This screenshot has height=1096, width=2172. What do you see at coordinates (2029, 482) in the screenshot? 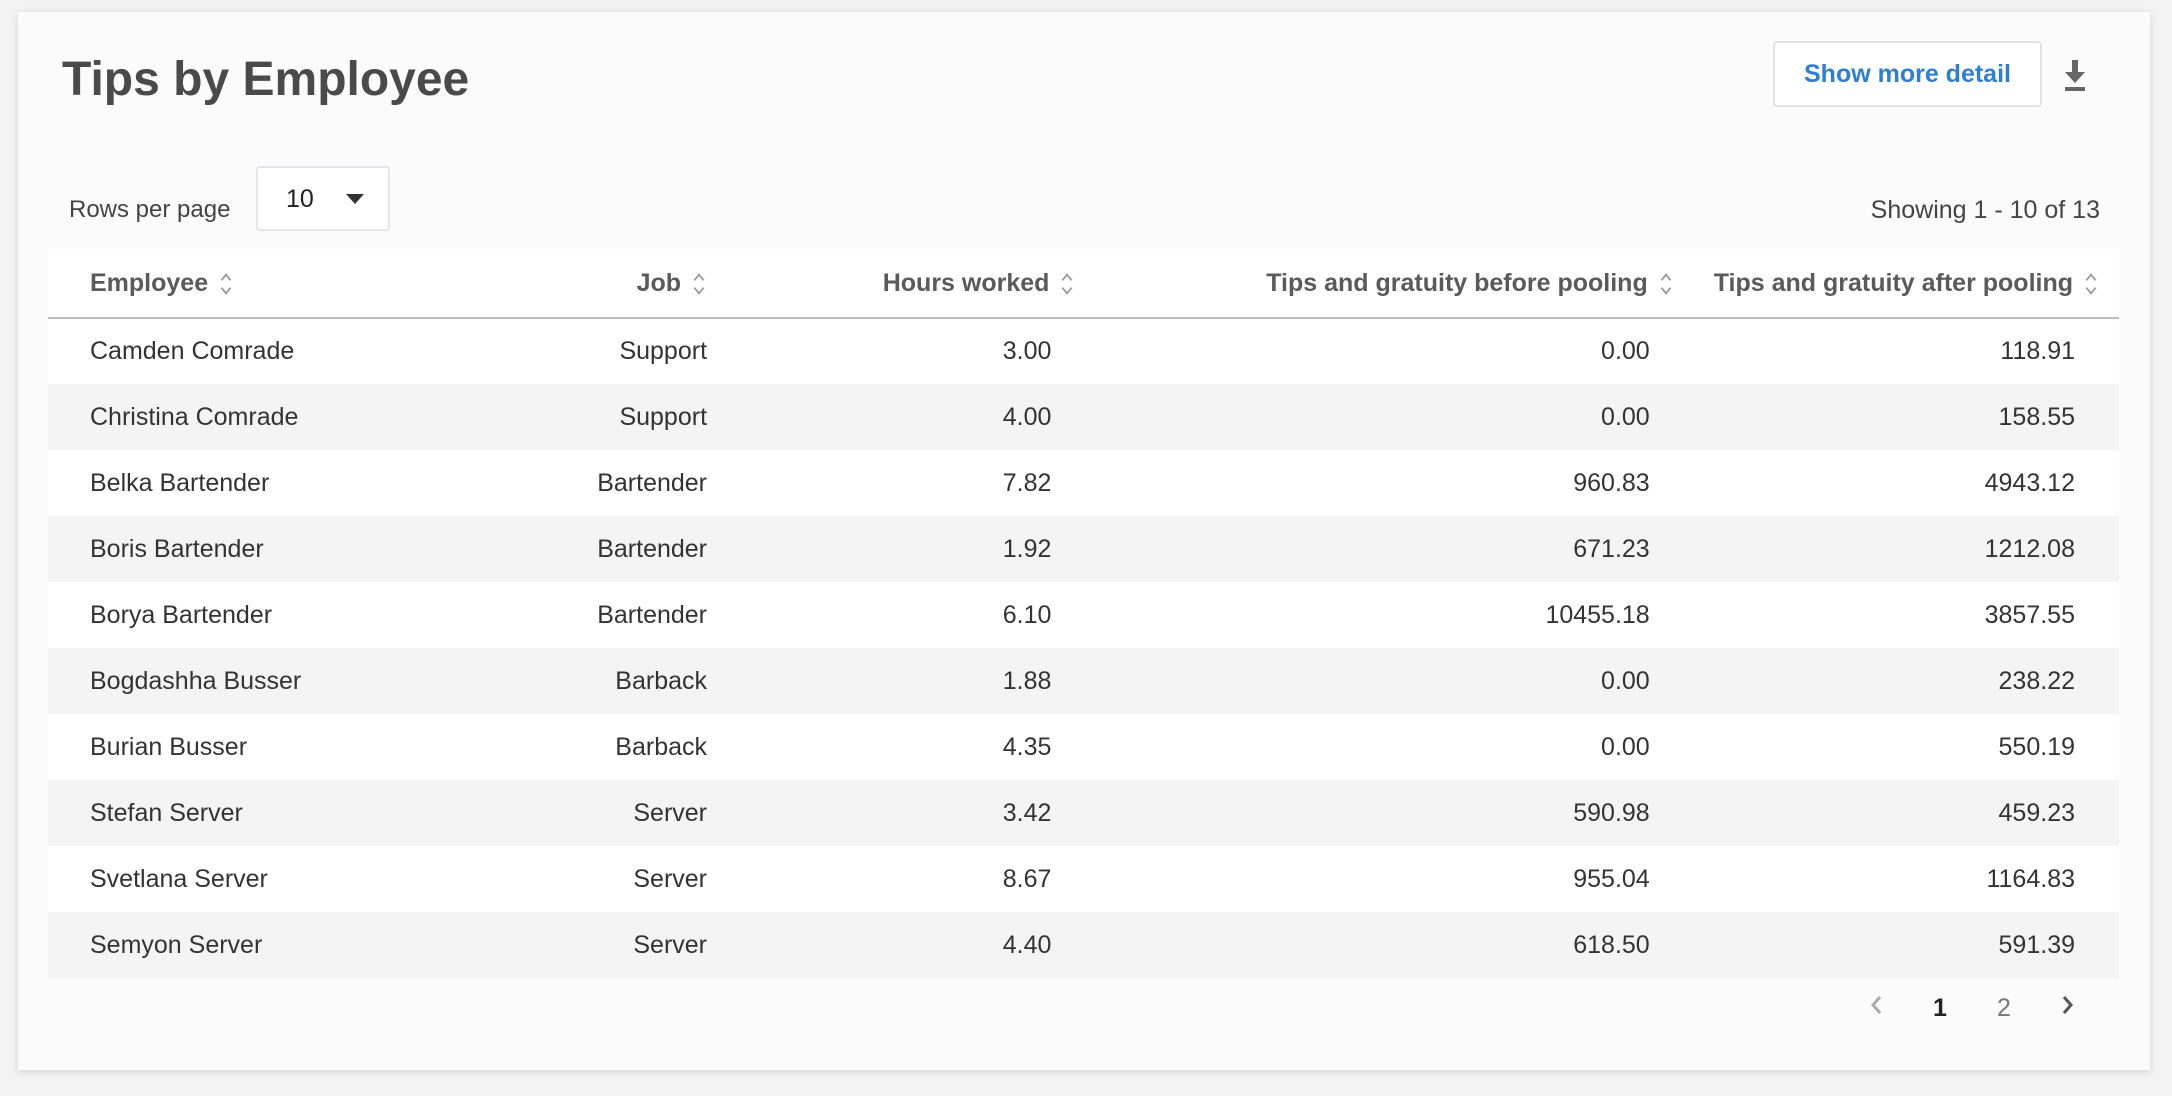
I see `cell-tips-after-pooling: 4943.12` at bounding box center [2029, 482].